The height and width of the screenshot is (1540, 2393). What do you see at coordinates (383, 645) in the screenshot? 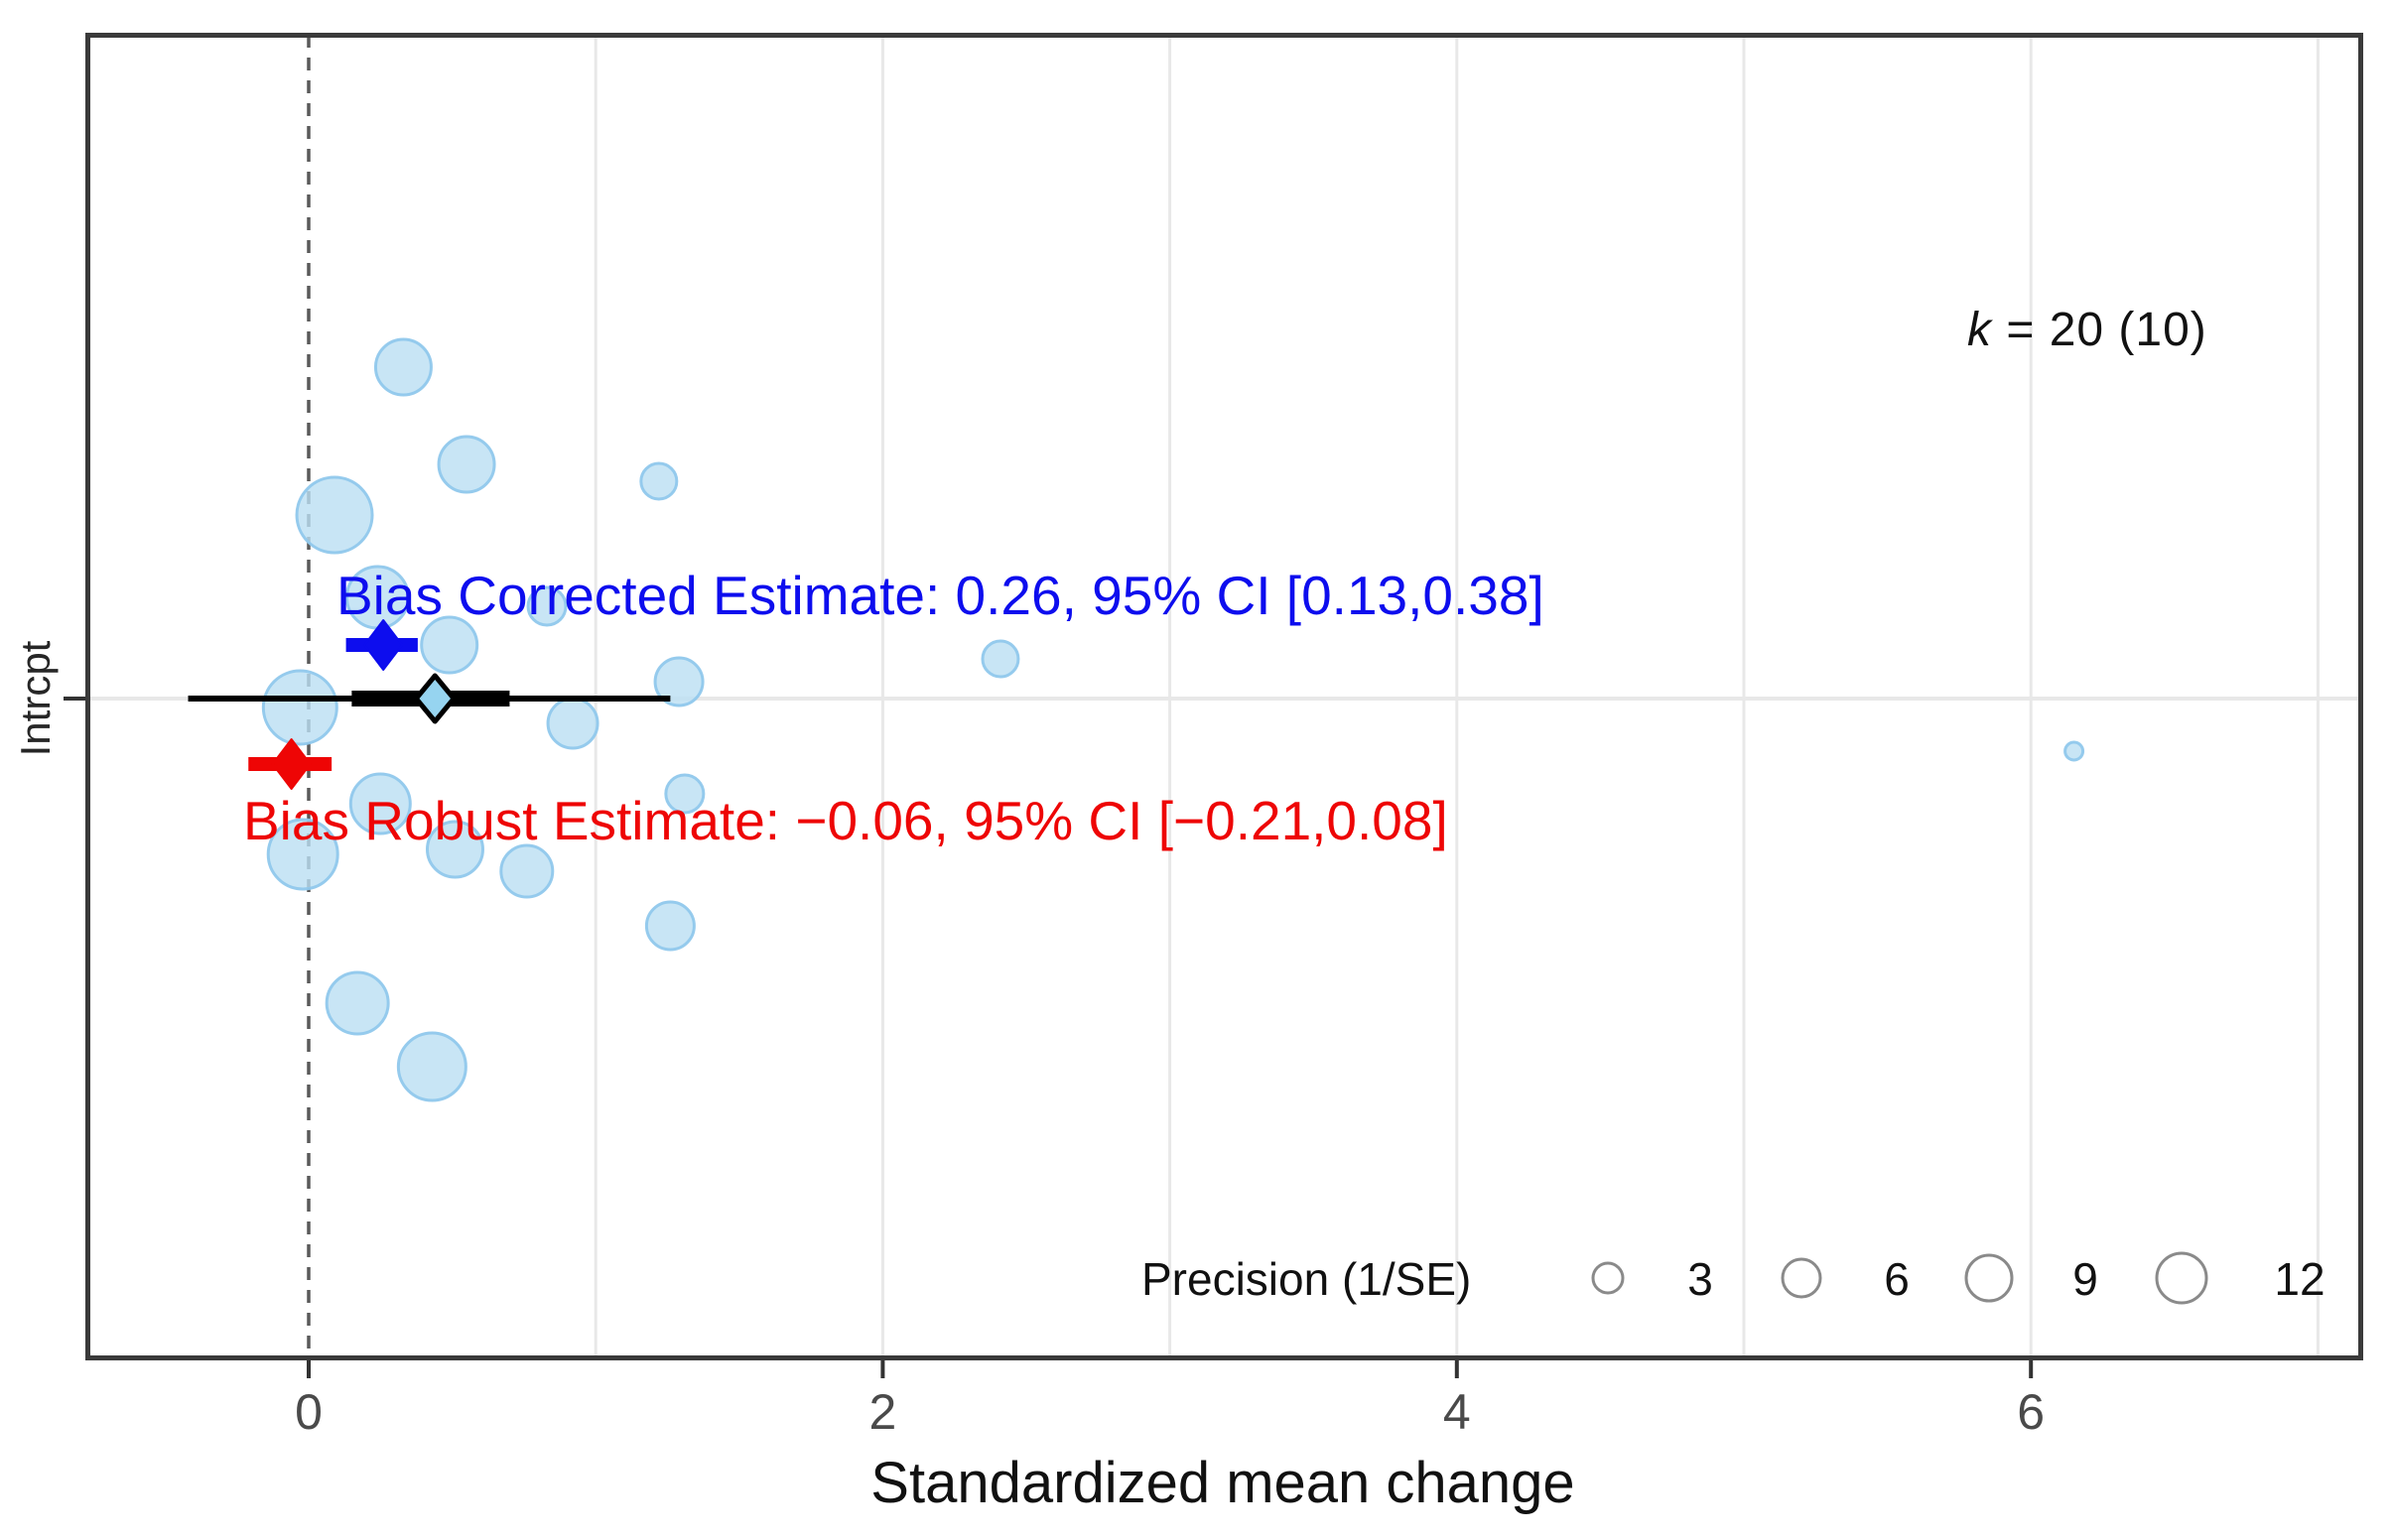
I see `bias-corrected-marker-diamond` at bounding box center [383, 645].